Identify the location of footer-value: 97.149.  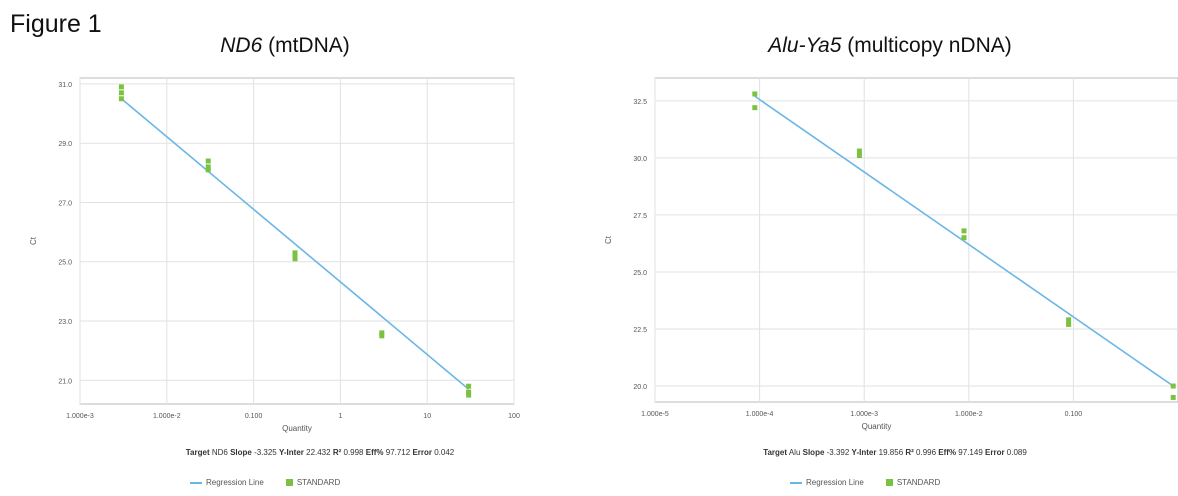
(970, 452).